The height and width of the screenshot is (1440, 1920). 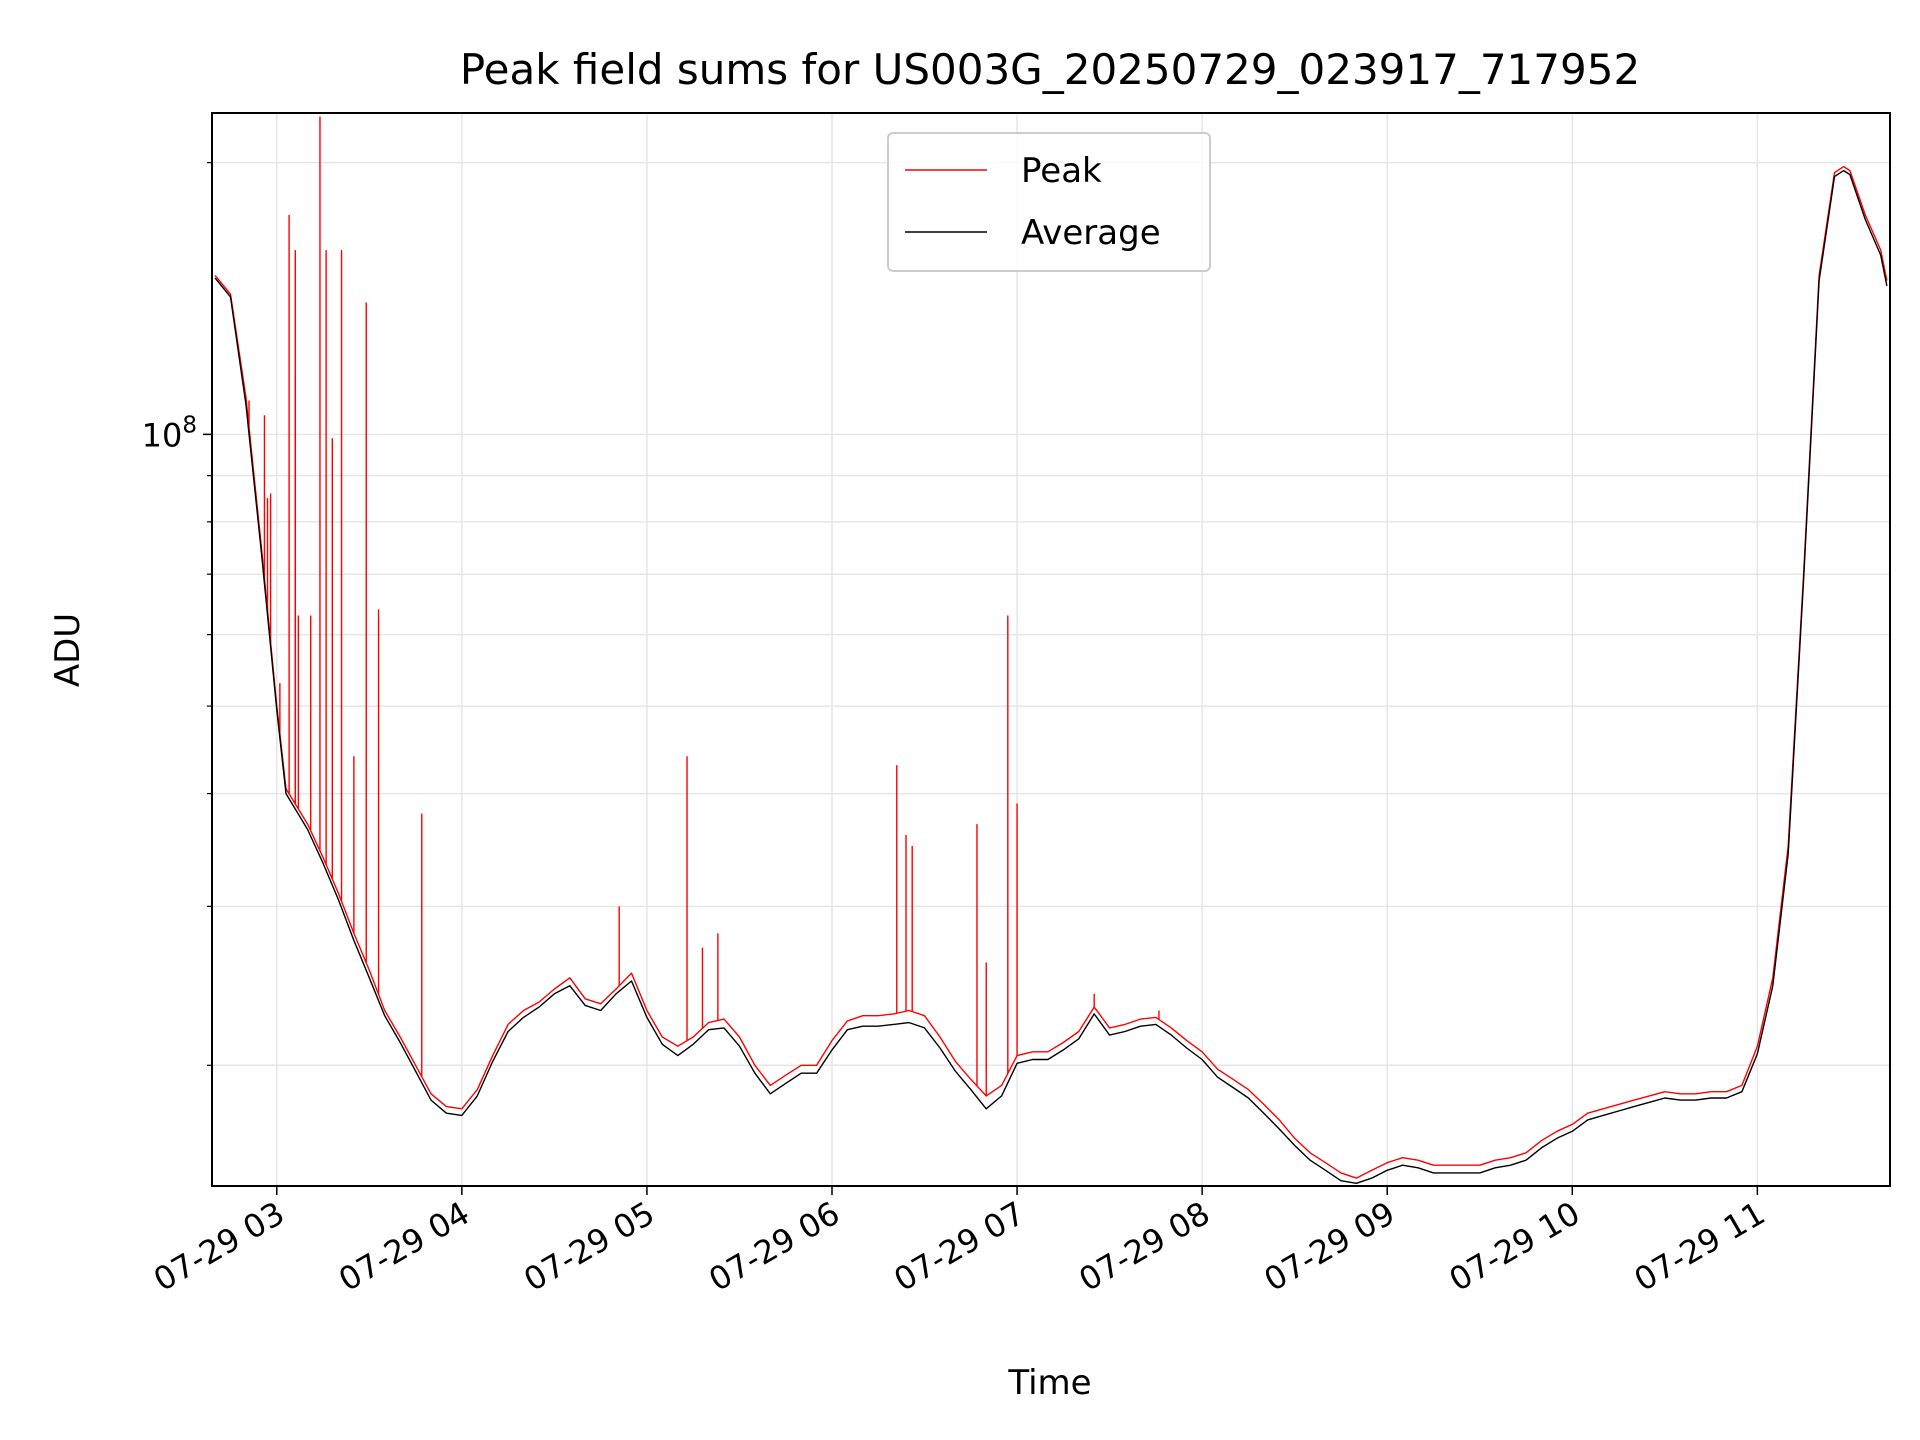 What do you see at coordinates (177, 614) in the screenshot?
I see `y-axis: 108` at bounding box center [177, 614].